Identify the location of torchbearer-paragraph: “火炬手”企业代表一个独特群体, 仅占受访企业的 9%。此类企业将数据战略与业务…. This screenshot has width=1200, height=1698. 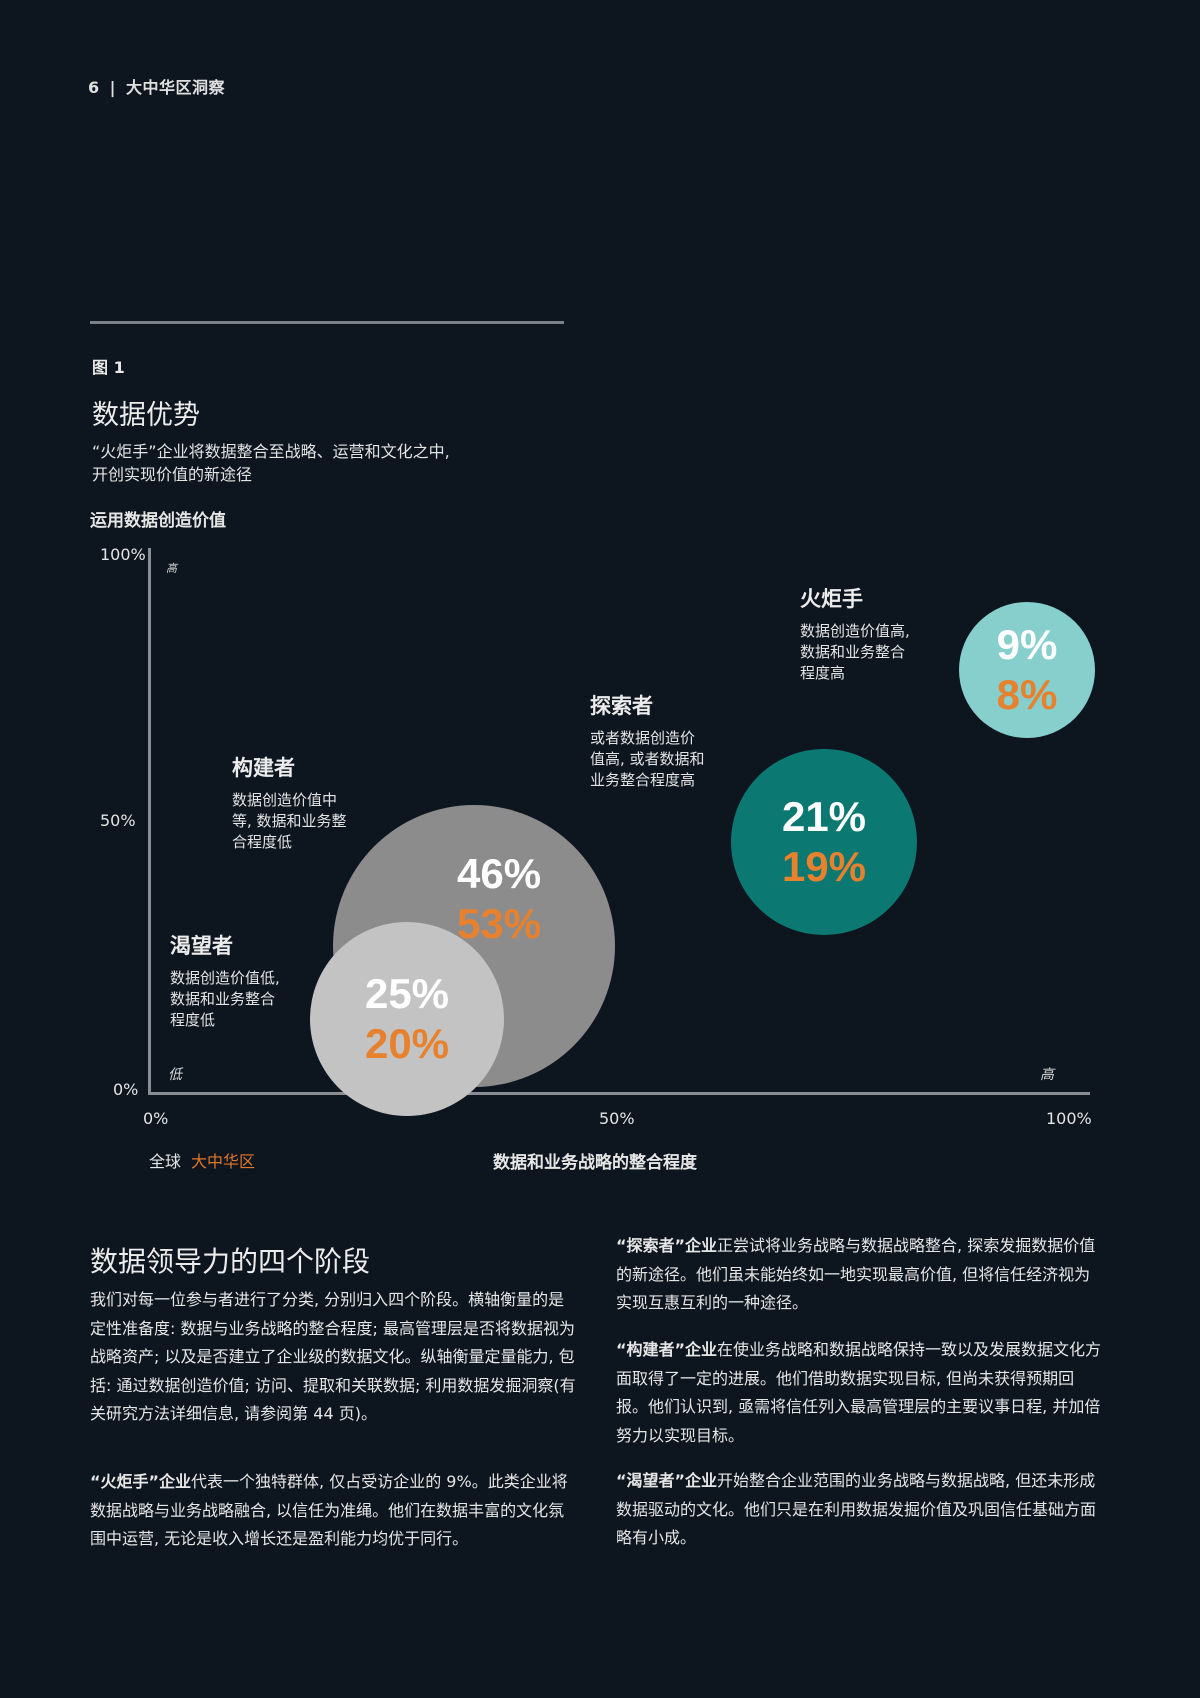
(333, 1511).